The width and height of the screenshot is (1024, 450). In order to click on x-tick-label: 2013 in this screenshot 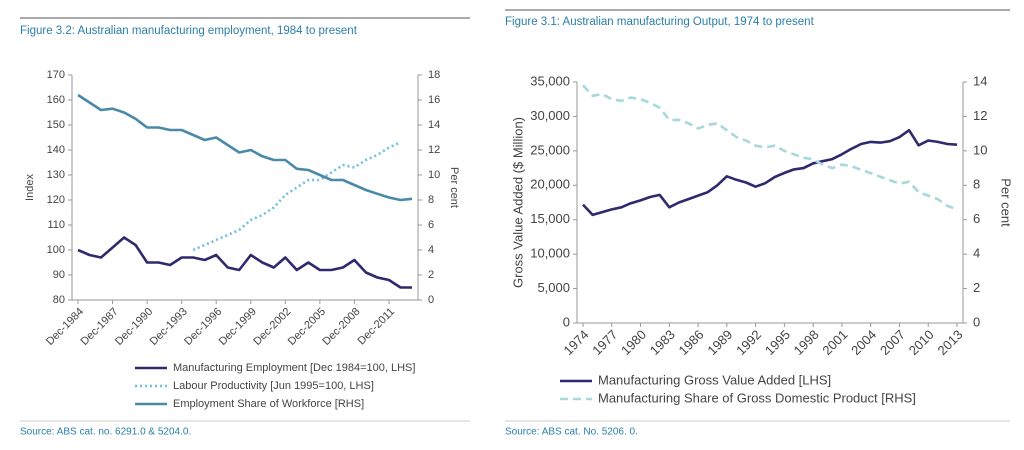, I will do `click(949, 342)`.